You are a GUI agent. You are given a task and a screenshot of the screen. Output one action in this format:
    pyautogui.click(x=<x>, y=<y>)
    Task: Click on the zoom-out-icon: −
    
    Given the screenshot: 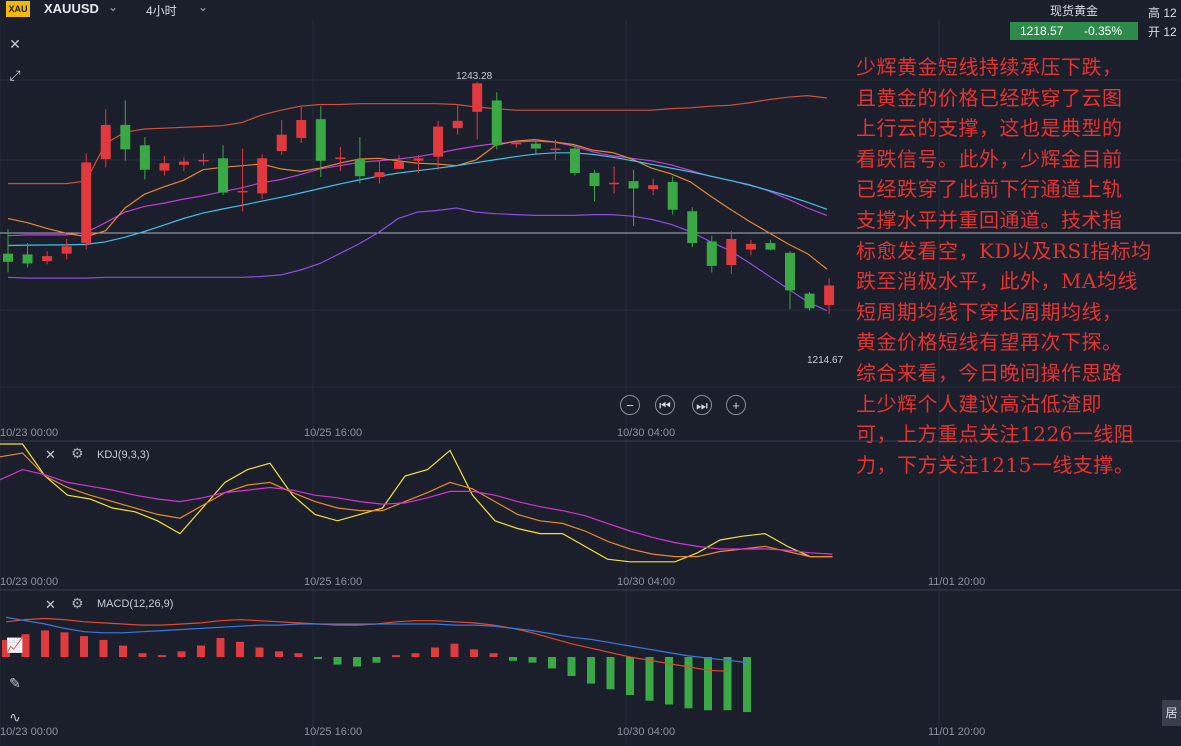 What is the action you would take?
    pyautogui.click(x=630, y=405)
    